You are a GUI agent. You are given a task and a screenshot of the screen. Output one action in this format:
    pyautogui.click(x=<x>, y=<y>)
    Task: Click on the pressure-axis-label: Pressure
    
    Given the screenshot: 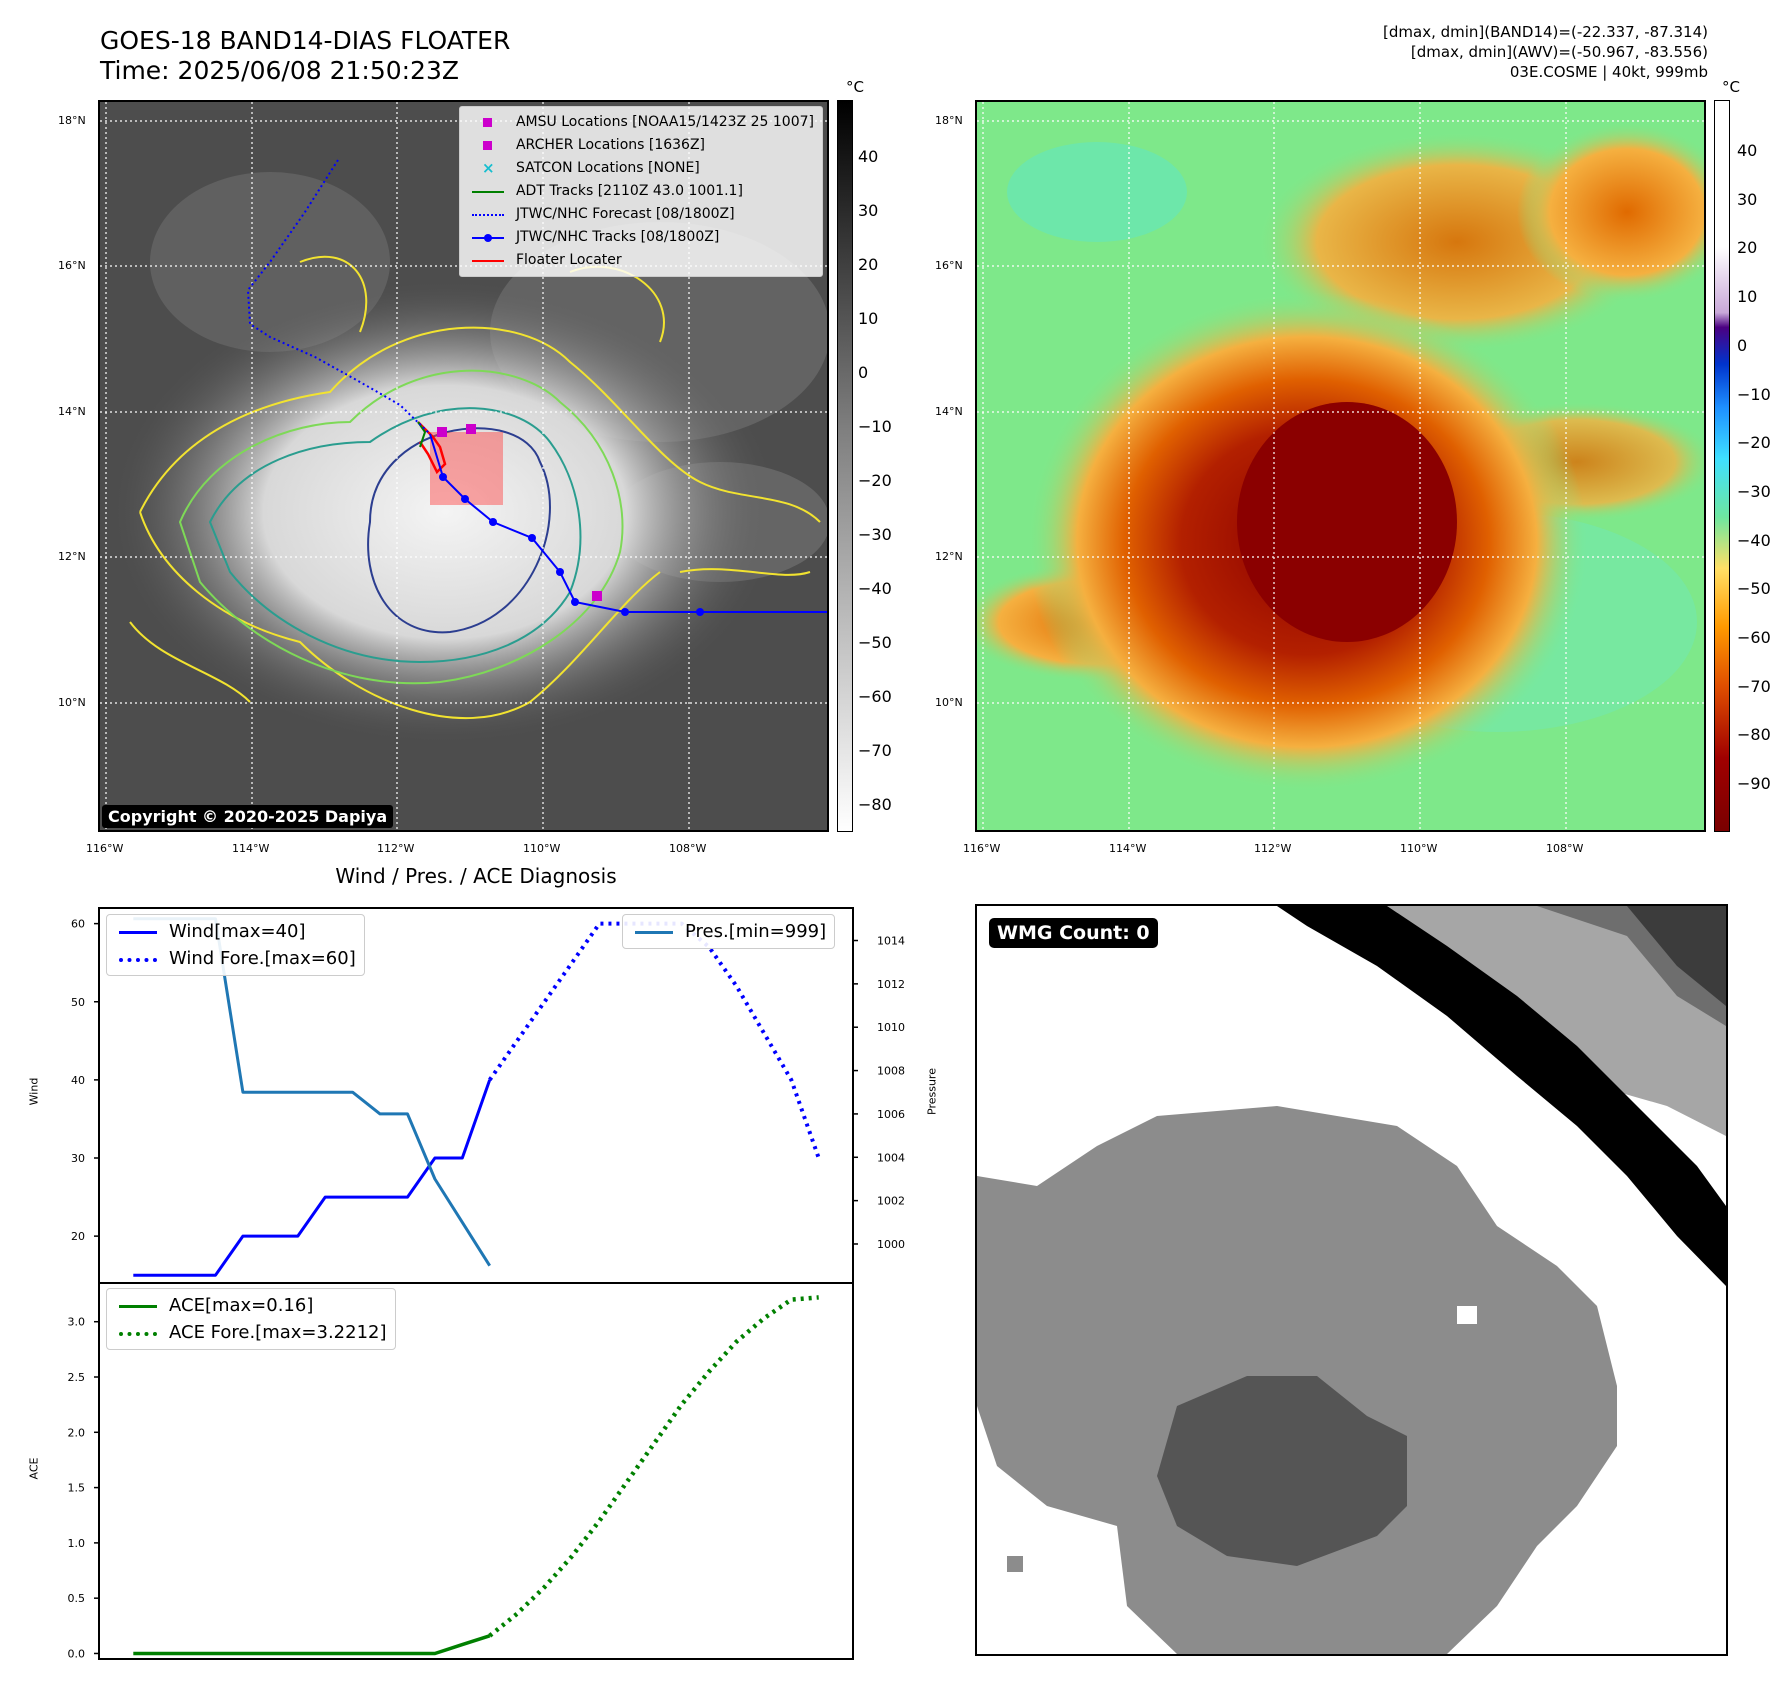 What is the action you would take?
    pyautogui.click(x=932, y=1091)
    